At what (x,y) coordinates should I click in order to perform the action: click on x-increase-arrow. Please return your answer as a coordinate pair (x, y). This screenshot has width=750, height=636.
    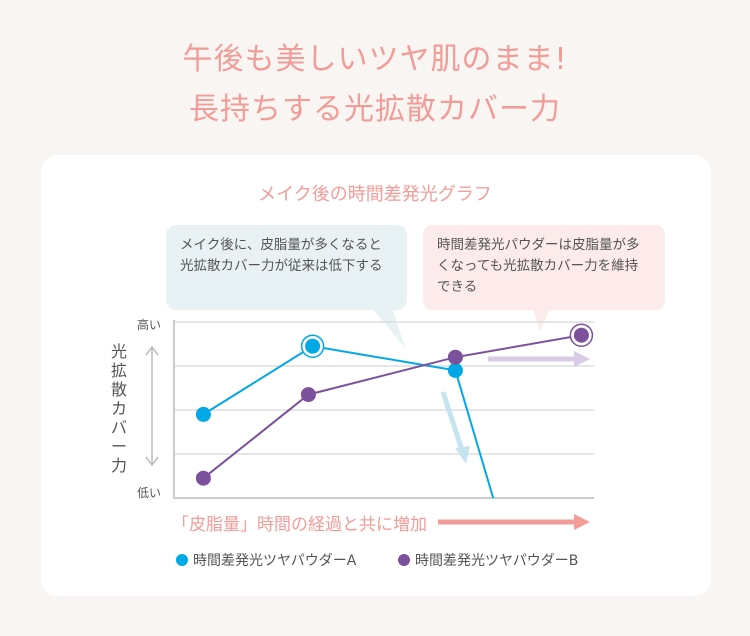
    Looking at the image, I should click on (514, 522).